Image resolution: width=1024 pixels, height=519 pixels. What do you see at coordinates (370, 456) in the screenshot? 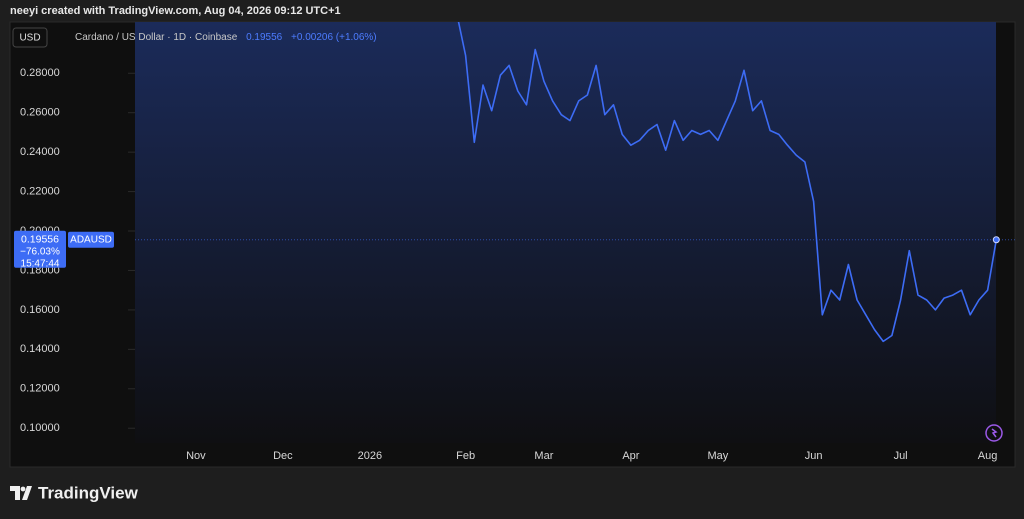
I see `x-tick-label: 2026` at bounding box center [370, 456].